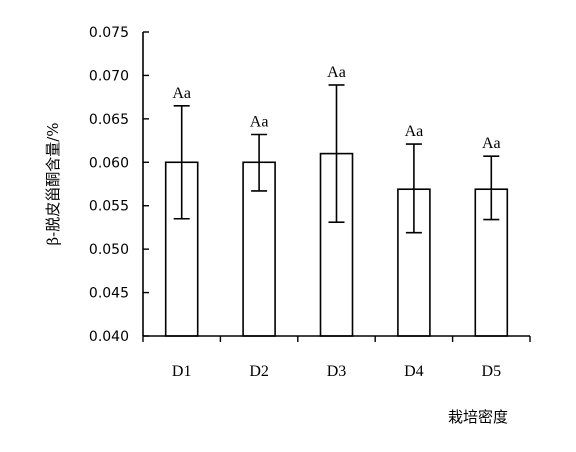 This screenshot has height=452, width=576. Describe the element at coordinates (109, 163) in the screenshot. I see `y-tick-label: 0.060` at that location.